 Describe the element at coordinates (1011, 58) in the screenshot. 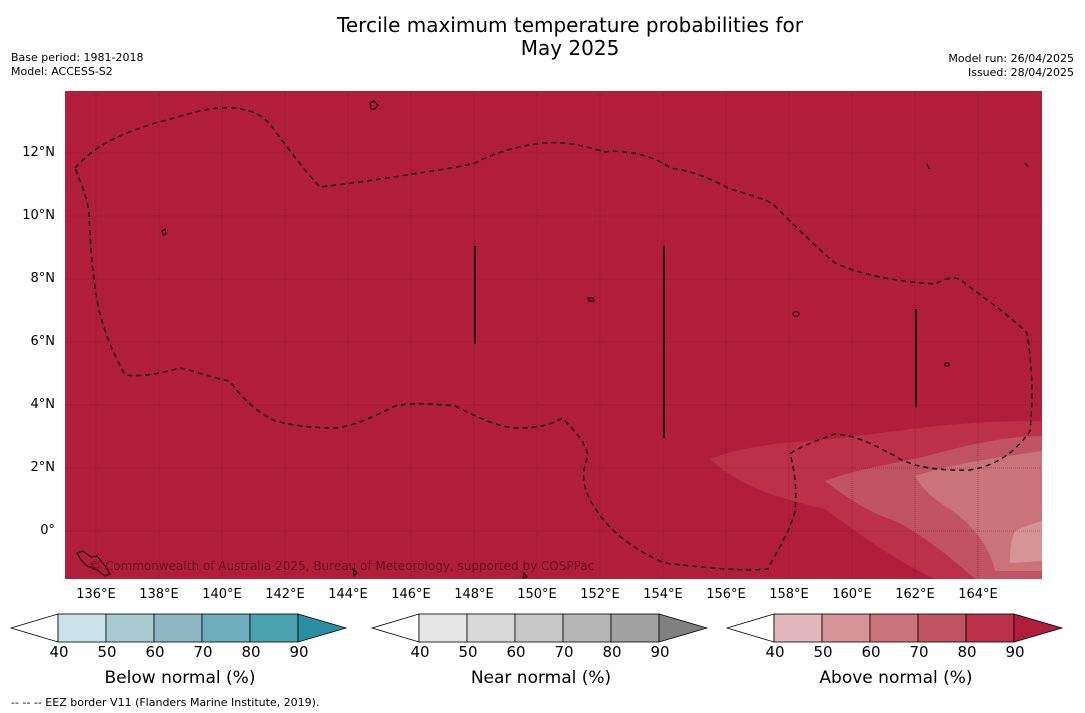

I see `model-run: Model run: 26/04/2025` at that location.